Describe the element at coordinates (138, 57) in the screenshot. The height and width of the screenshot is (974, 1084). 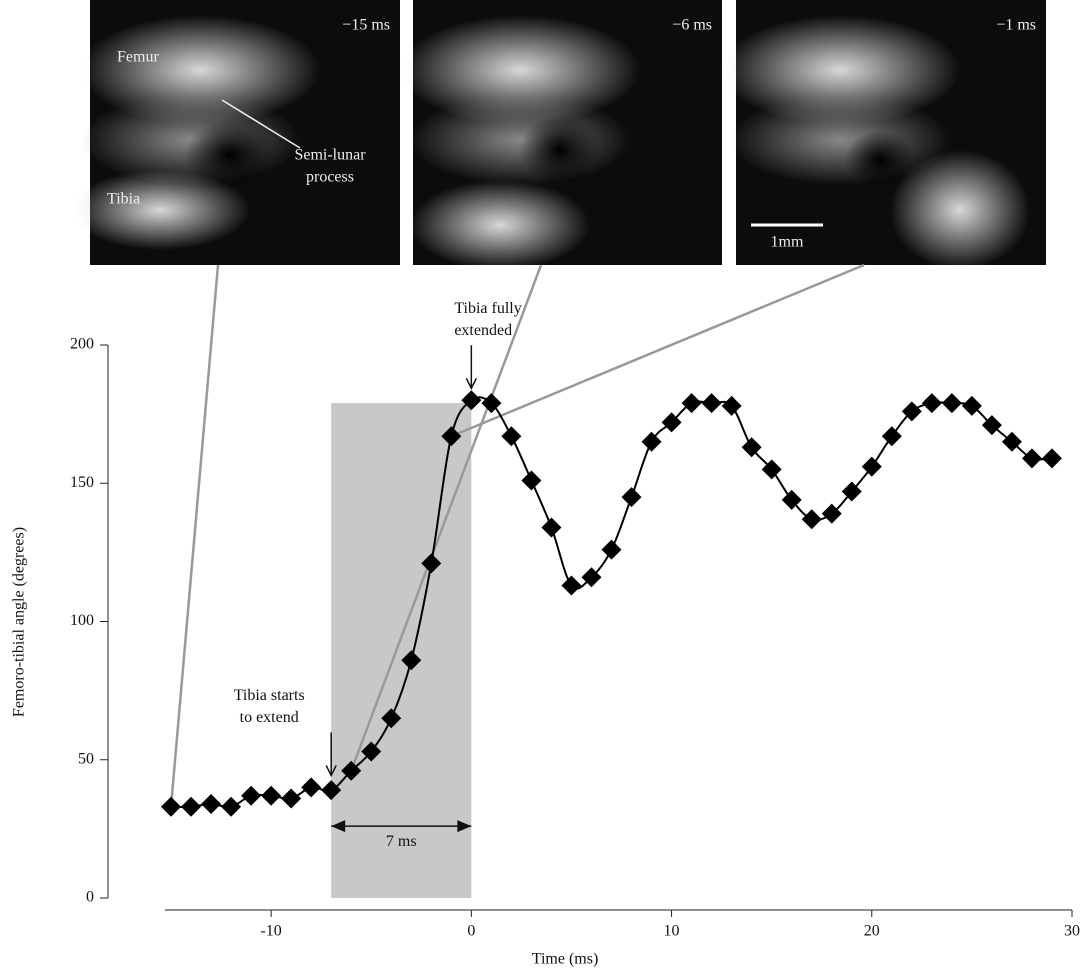
I see `panel-label: Femur` at that location.